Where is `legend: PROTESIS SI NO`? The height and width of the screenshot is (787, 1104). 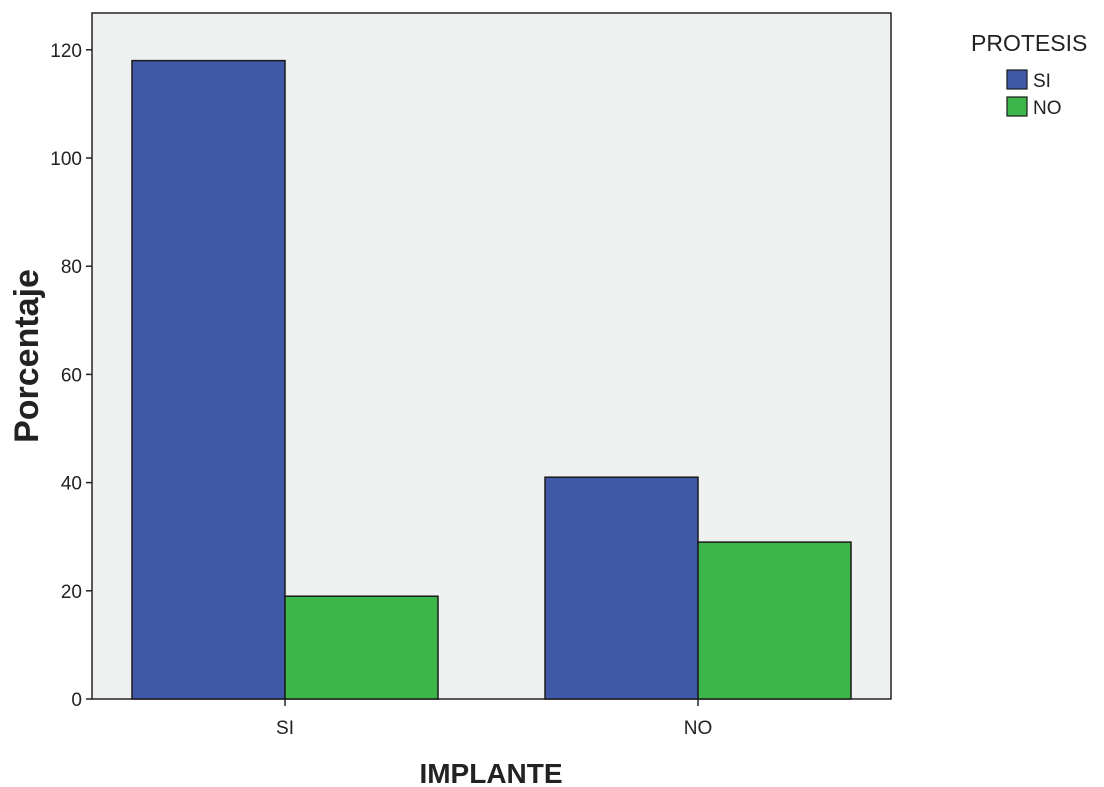
legend: PROTESIS SI NO is located at coordinates (1029, 74).